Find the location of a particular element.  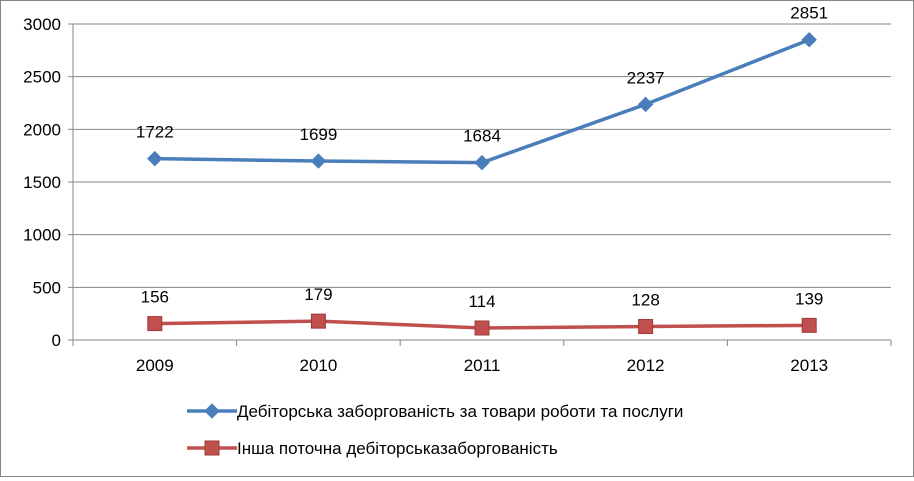

data-label: 179 is located at coordinates (318, 294).